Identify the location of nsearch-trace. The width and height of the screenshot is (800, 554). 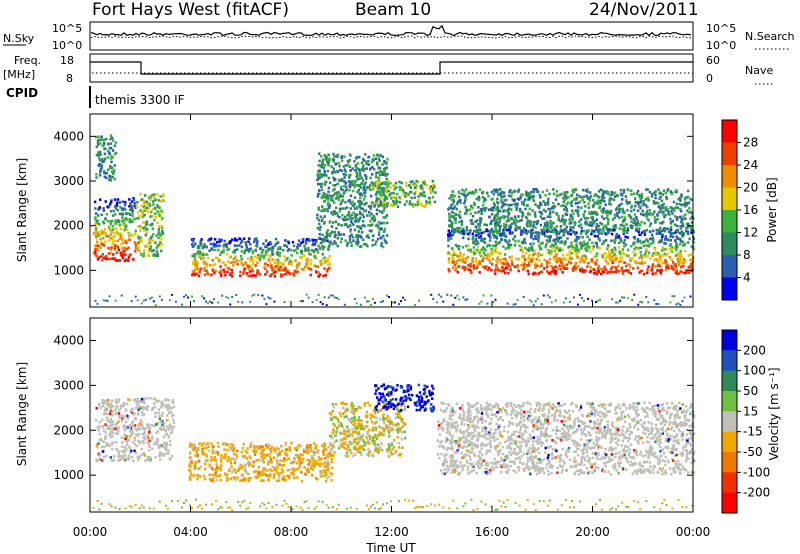
(390, 37).